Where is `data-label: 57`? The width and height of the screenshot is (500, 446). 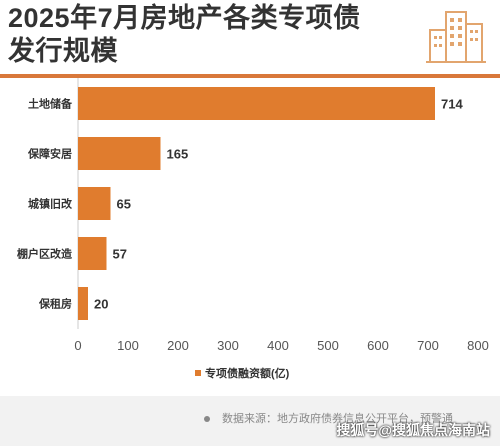 data-label: 57 is located at coordinates (120, 254).